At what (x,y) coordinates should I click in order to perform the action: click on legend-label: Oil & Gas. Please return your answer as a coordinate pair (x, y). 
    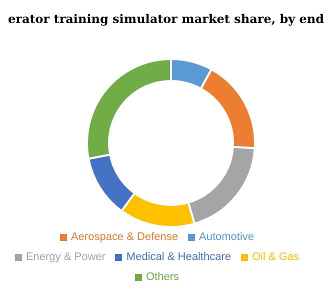
    Looking at the image, I should click on (276, 257).